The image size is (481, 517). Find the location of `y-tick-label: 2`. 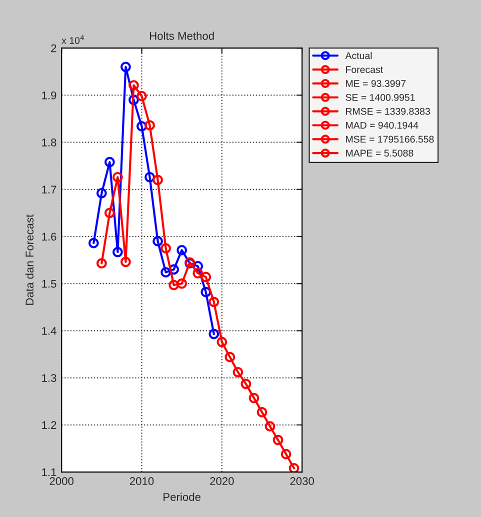

y-tick-label: 2 is located at coordinates (53, 48).